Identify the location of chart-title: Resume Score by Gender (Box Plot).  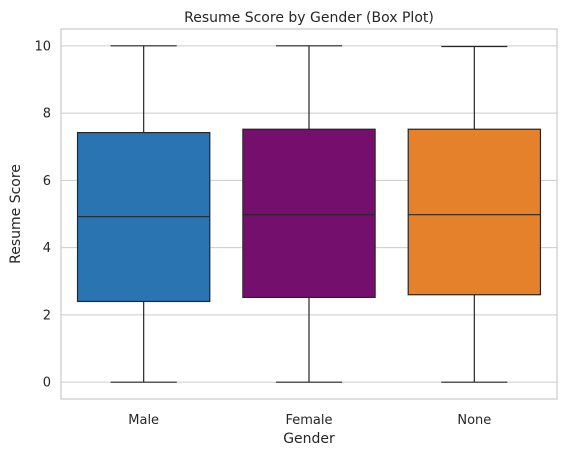
(309, 18).